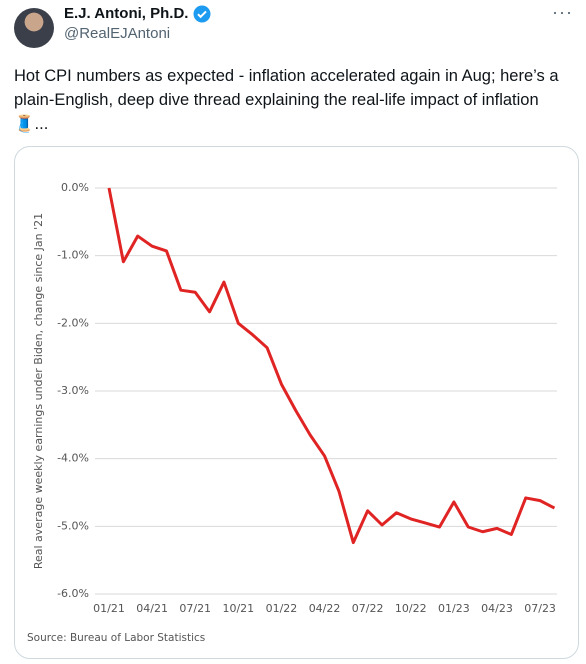  Describe the element at coordinates (73, 390) in the screenshot. I see `y-tick-label: -3.0%` at that location.